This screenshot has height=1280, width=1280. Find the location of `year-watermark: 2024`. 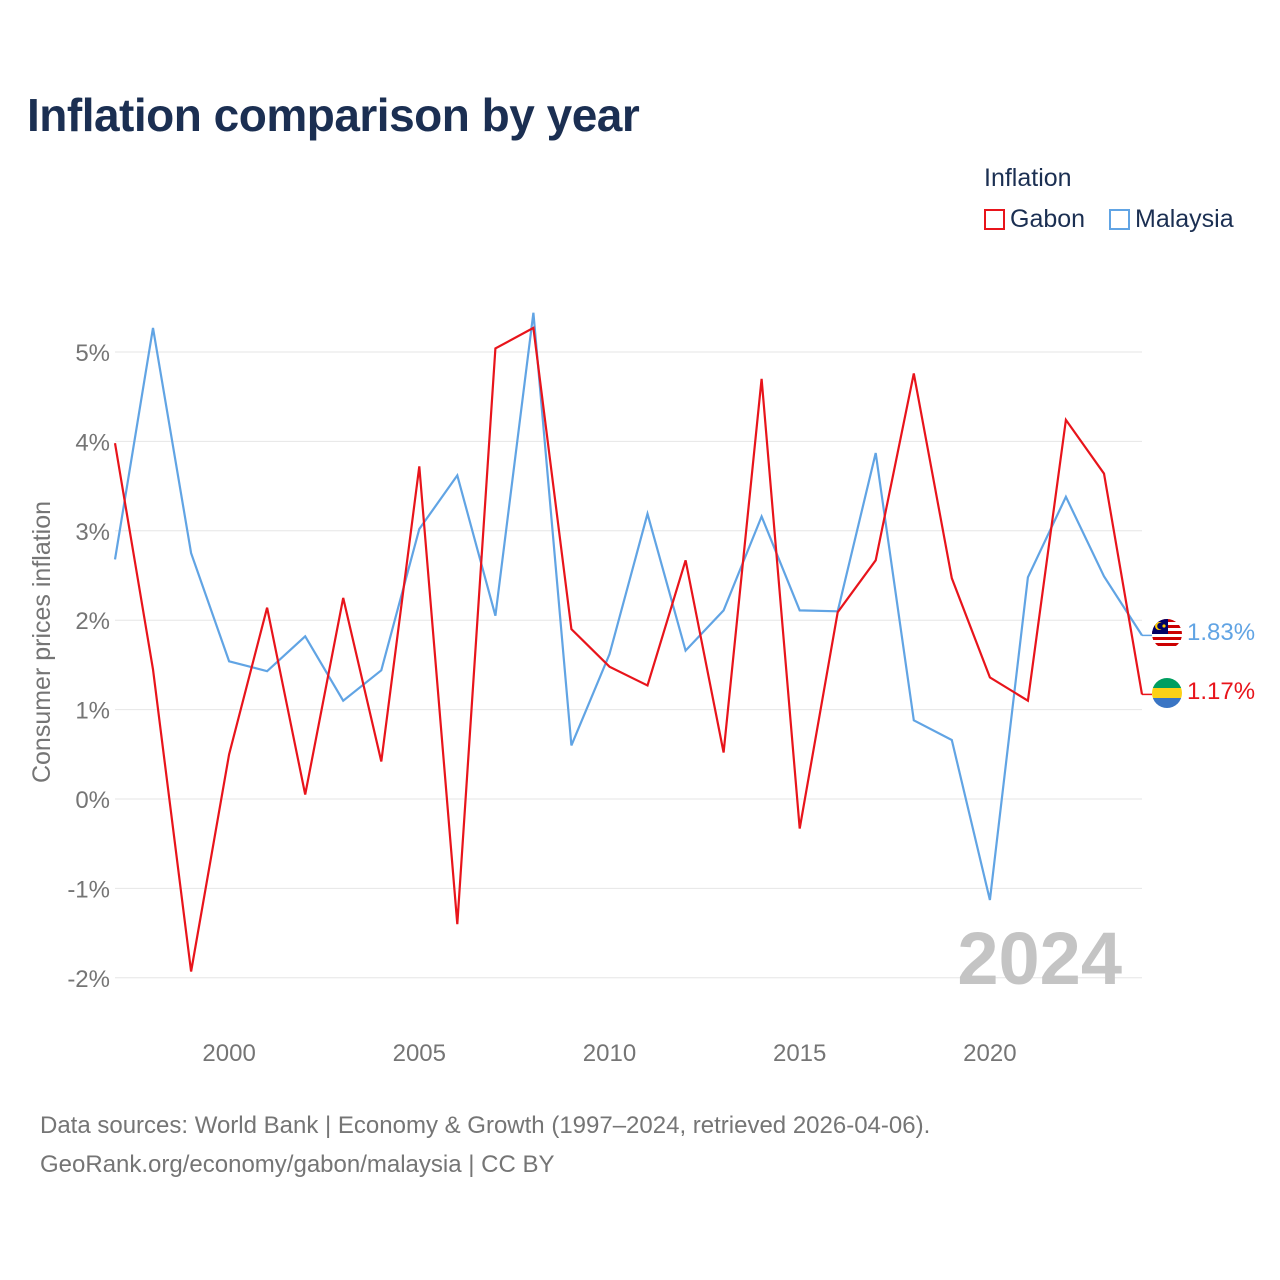

year-watermark: 2024 is located at coordinates (1039, 958).